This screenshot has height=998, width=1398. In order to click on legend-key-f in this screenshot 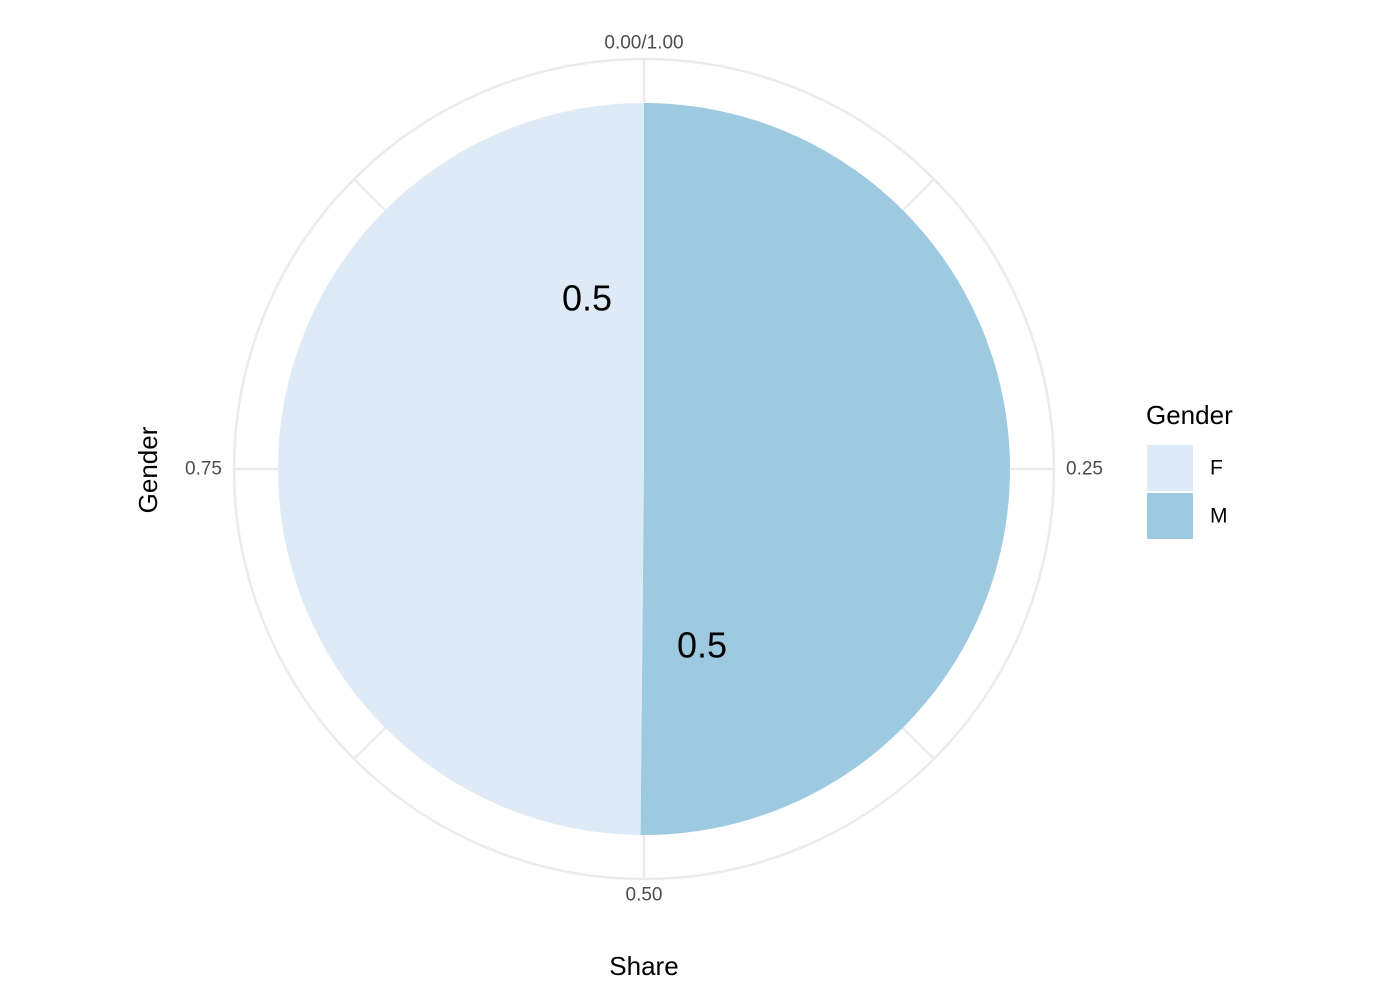, I will do `click(1170, 468)`.